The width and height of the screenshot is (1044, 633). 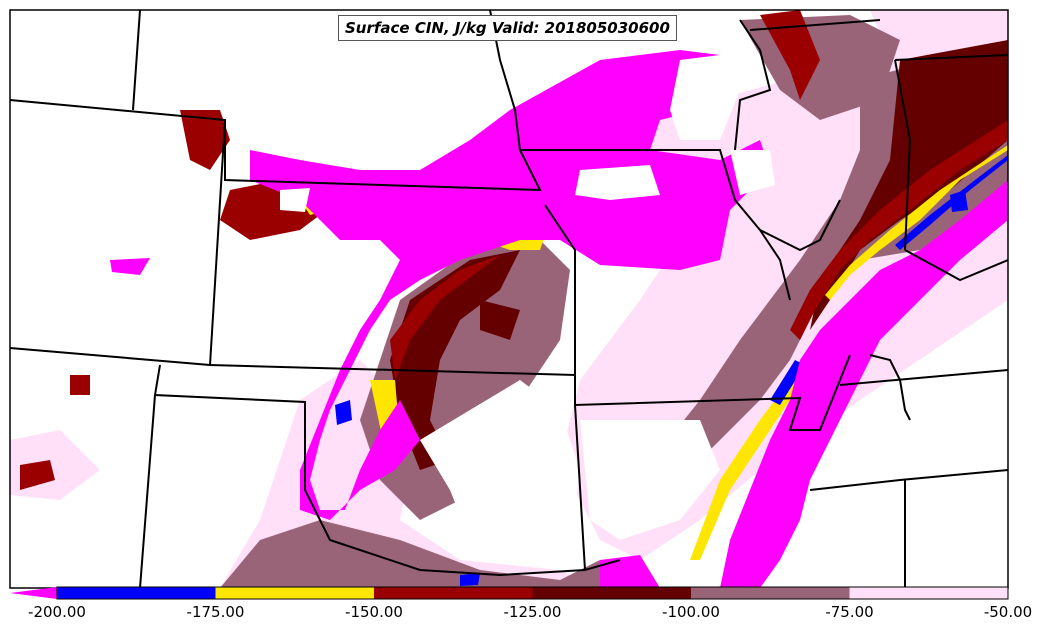 I want to click on colorbar-tick-label: -200.00, so click(x=57, y=612).